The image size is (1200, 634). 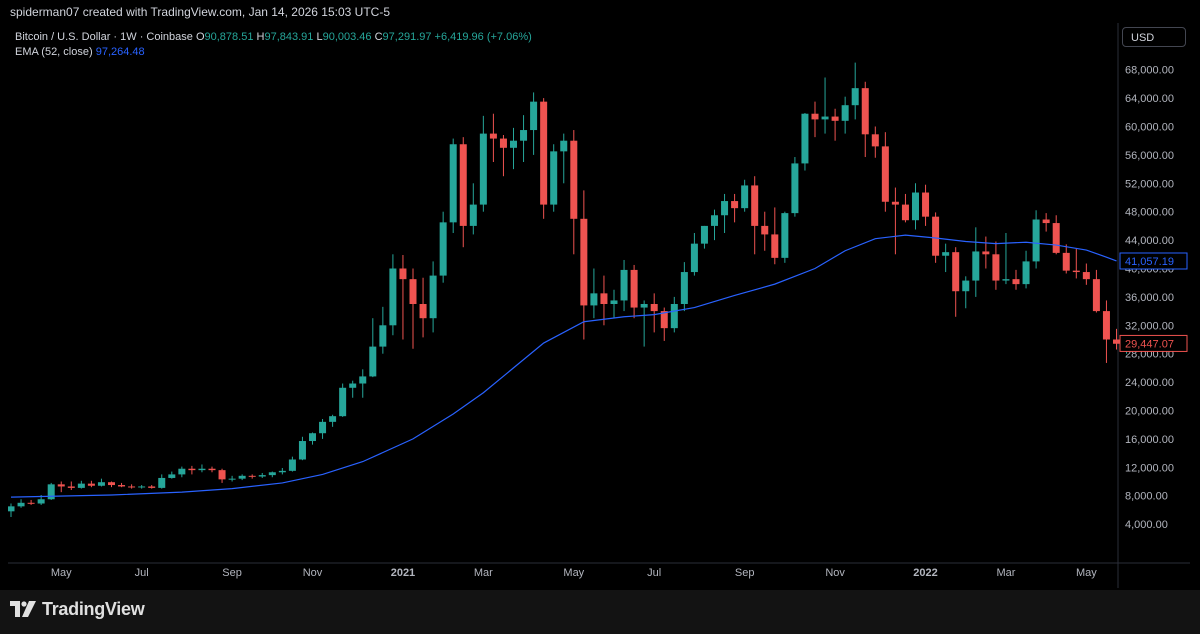 What do you see at coordinates (407, 37) in the screenshot?
I see `close-value: 97,291.97` at bounding box center [407, 37].